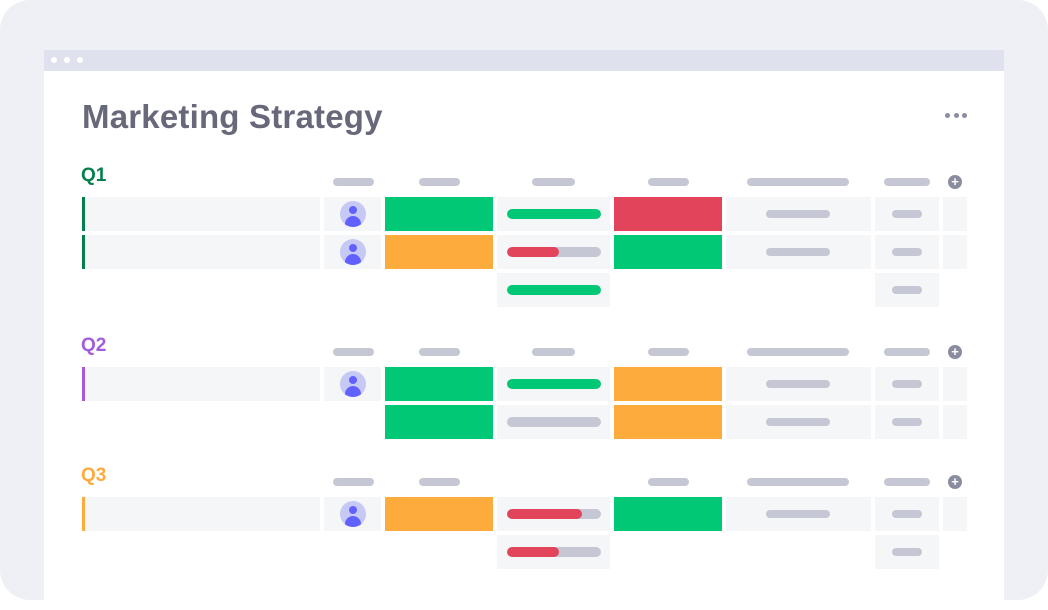  Describe the element at coordinates (94, 175) in the screenshot. I see `group-title: Q1` at that location.